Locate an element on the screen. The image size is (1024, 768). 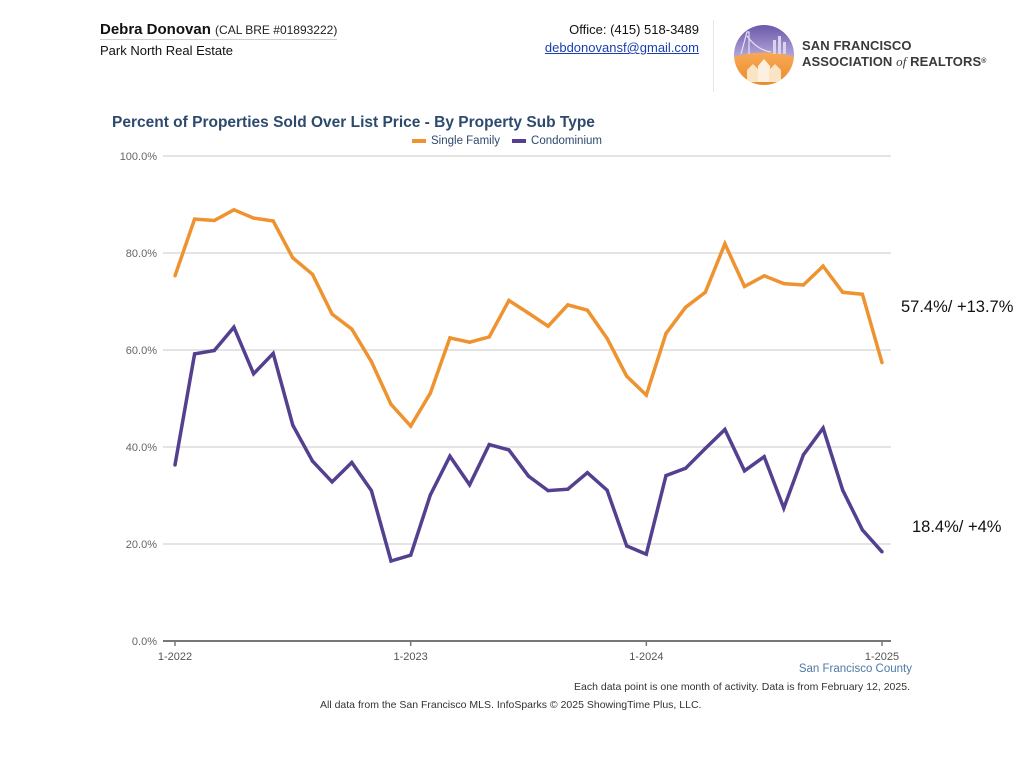
y-tick-label: 80.0% is located at coordinates (141, 254).